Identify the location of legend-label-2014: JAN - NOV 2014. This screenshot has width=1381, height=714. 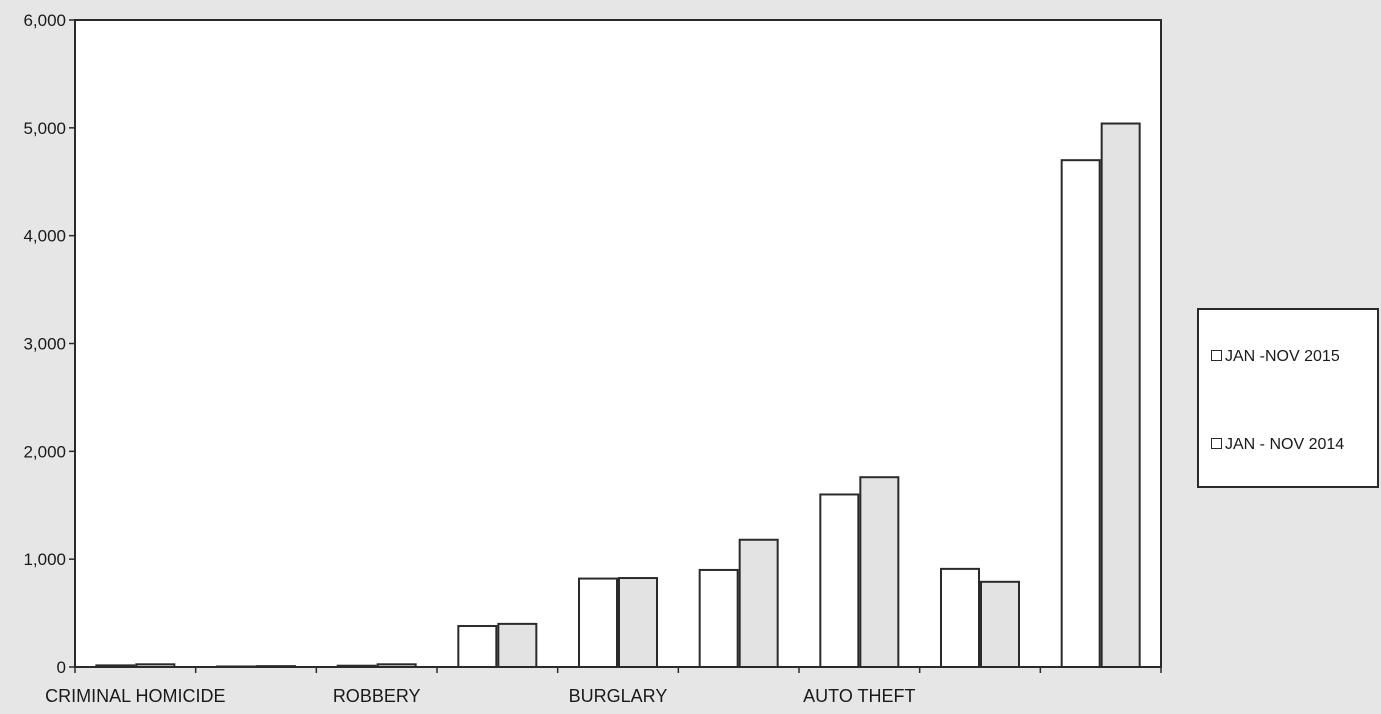
(1285, 444).